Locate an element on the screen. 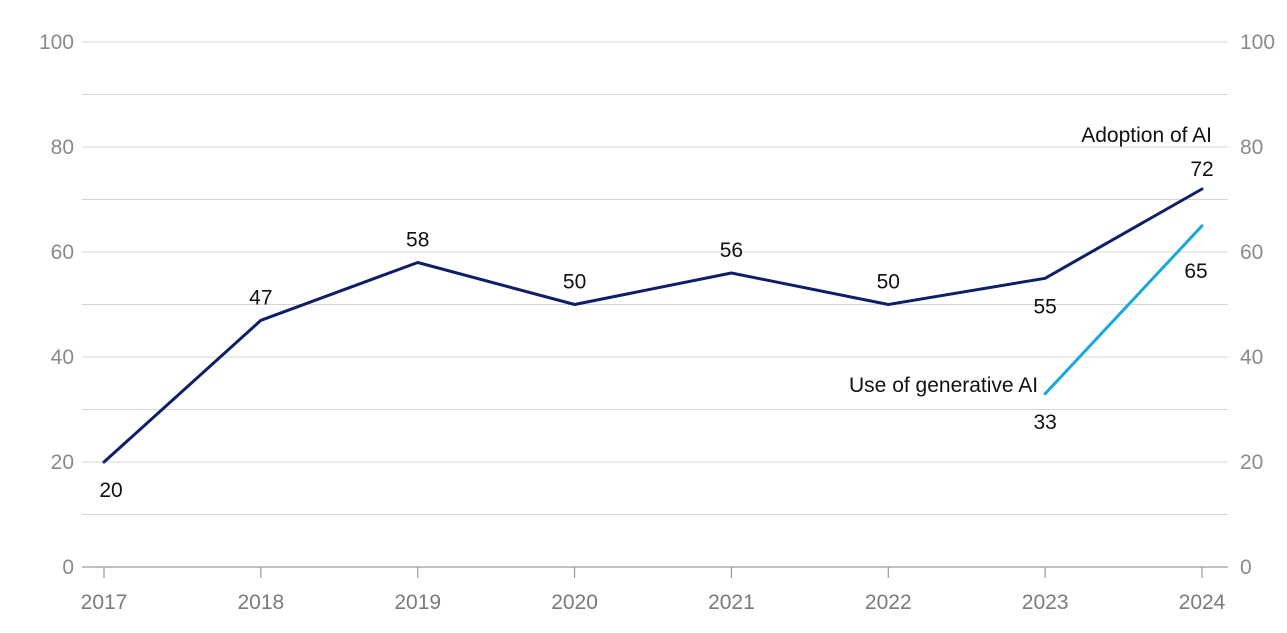 This screenshot has height=633, width=1287. x-tick-2019: 2019 is located at coordinates (417, 602).